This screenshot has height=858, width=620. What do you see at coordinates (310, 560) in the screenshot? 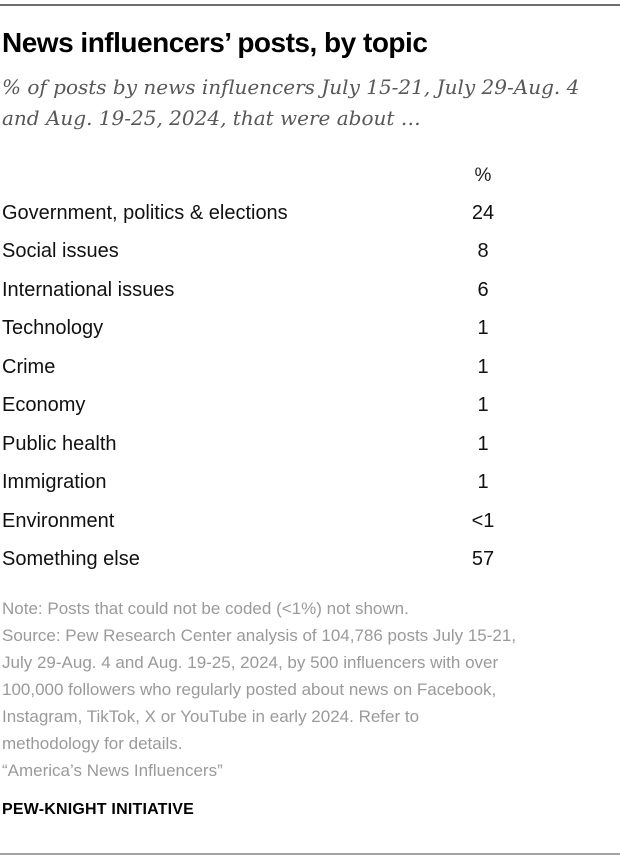
I see `table-row: Something else 57` at bounding box center [310, 560].